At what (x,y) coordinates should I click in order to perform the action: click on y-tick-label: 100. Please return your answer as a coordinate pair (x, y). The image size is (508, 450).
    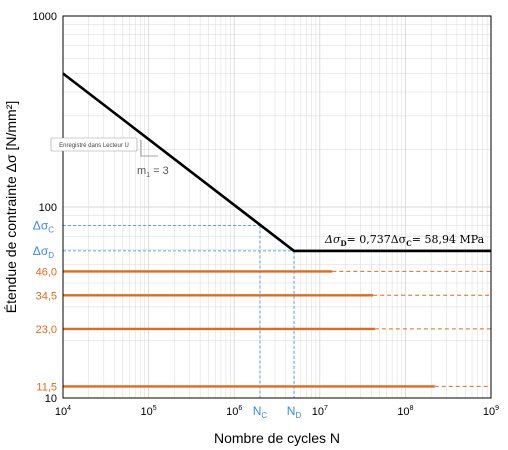
    Looking at the image, I should click on (48, 208).